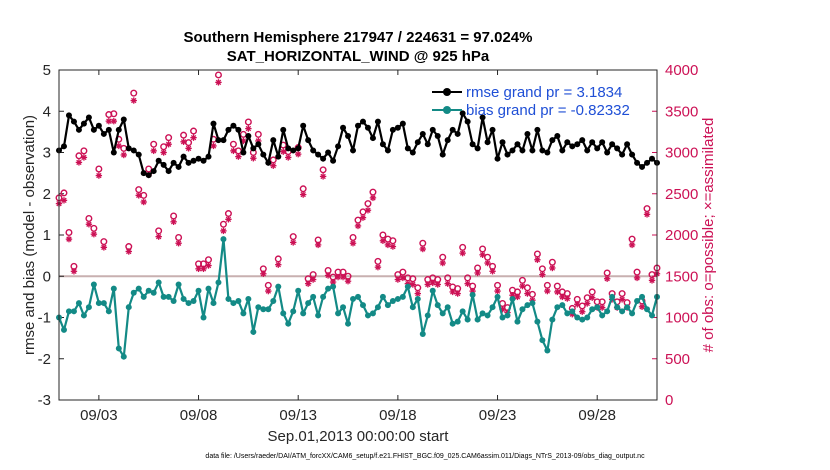 The height and width of the screenshot is (470, 830). I want to click on y-left-tick-label: -2, so click(44, 359).